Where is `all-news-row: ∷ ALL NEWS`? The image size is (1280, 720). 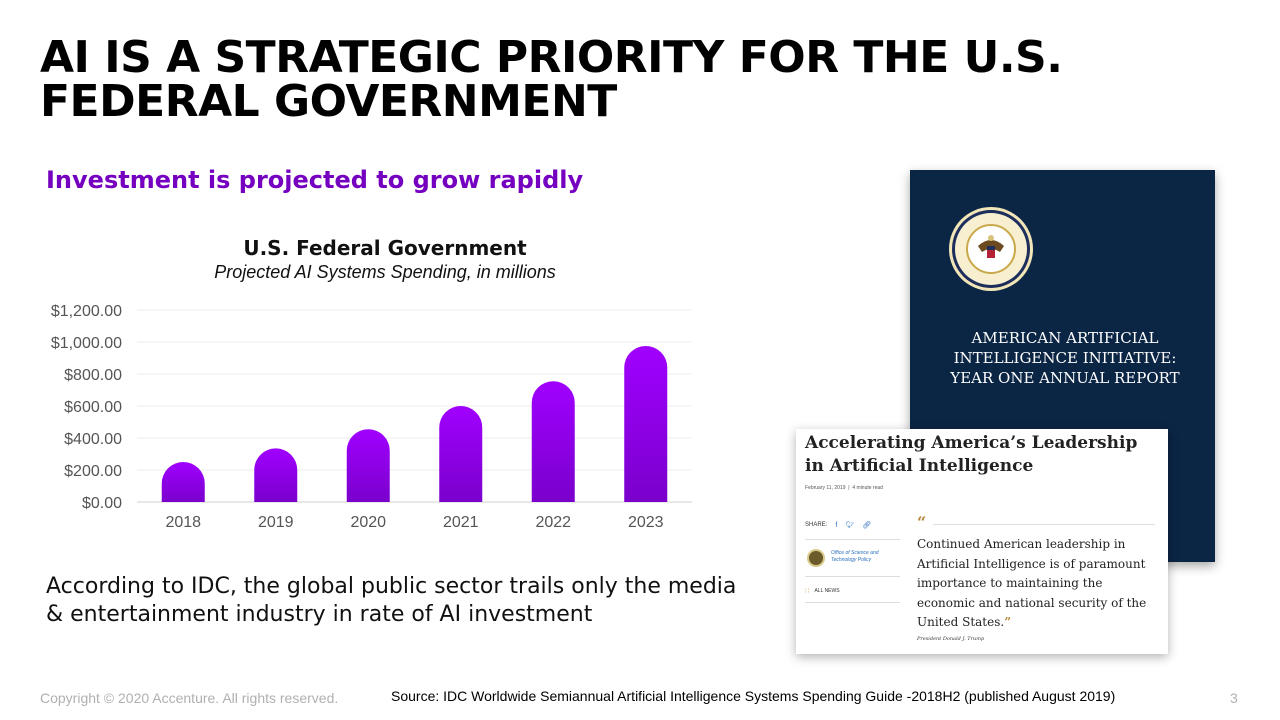
all-news-row: ∷ ALL NEWS is located at coordinates (822, 591).